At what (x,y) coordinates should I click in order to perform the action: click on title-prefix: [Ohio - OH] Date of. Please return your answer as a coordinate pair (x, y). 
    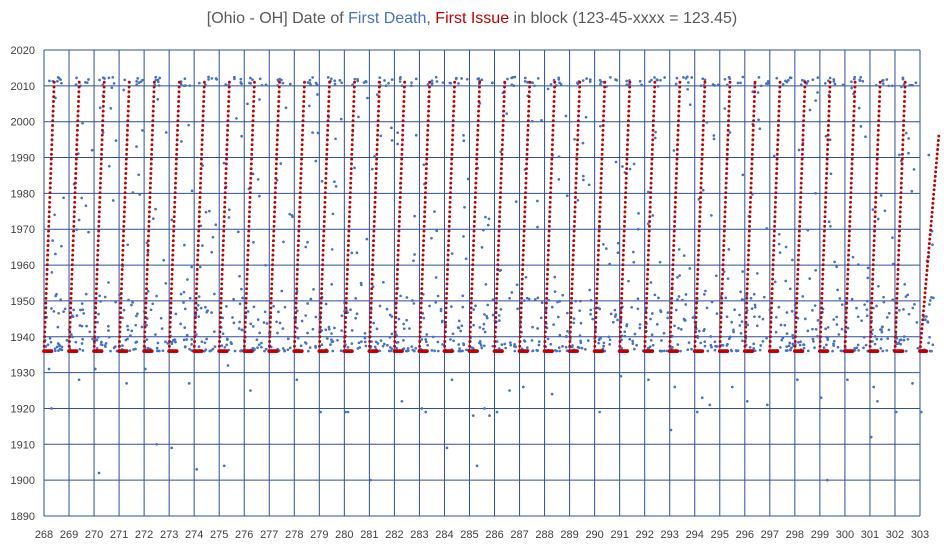
    Looking at the image, I should click on (277, 18).